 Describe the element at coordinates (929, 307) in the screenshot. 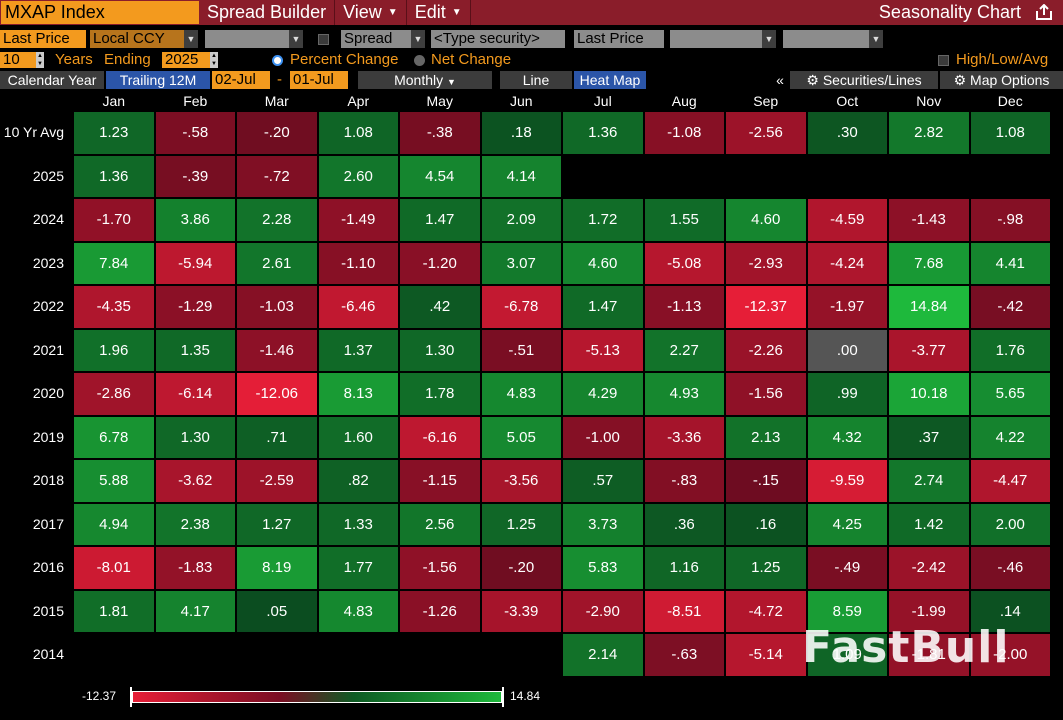

I see `heatmap-cell: 14.84` at that location.